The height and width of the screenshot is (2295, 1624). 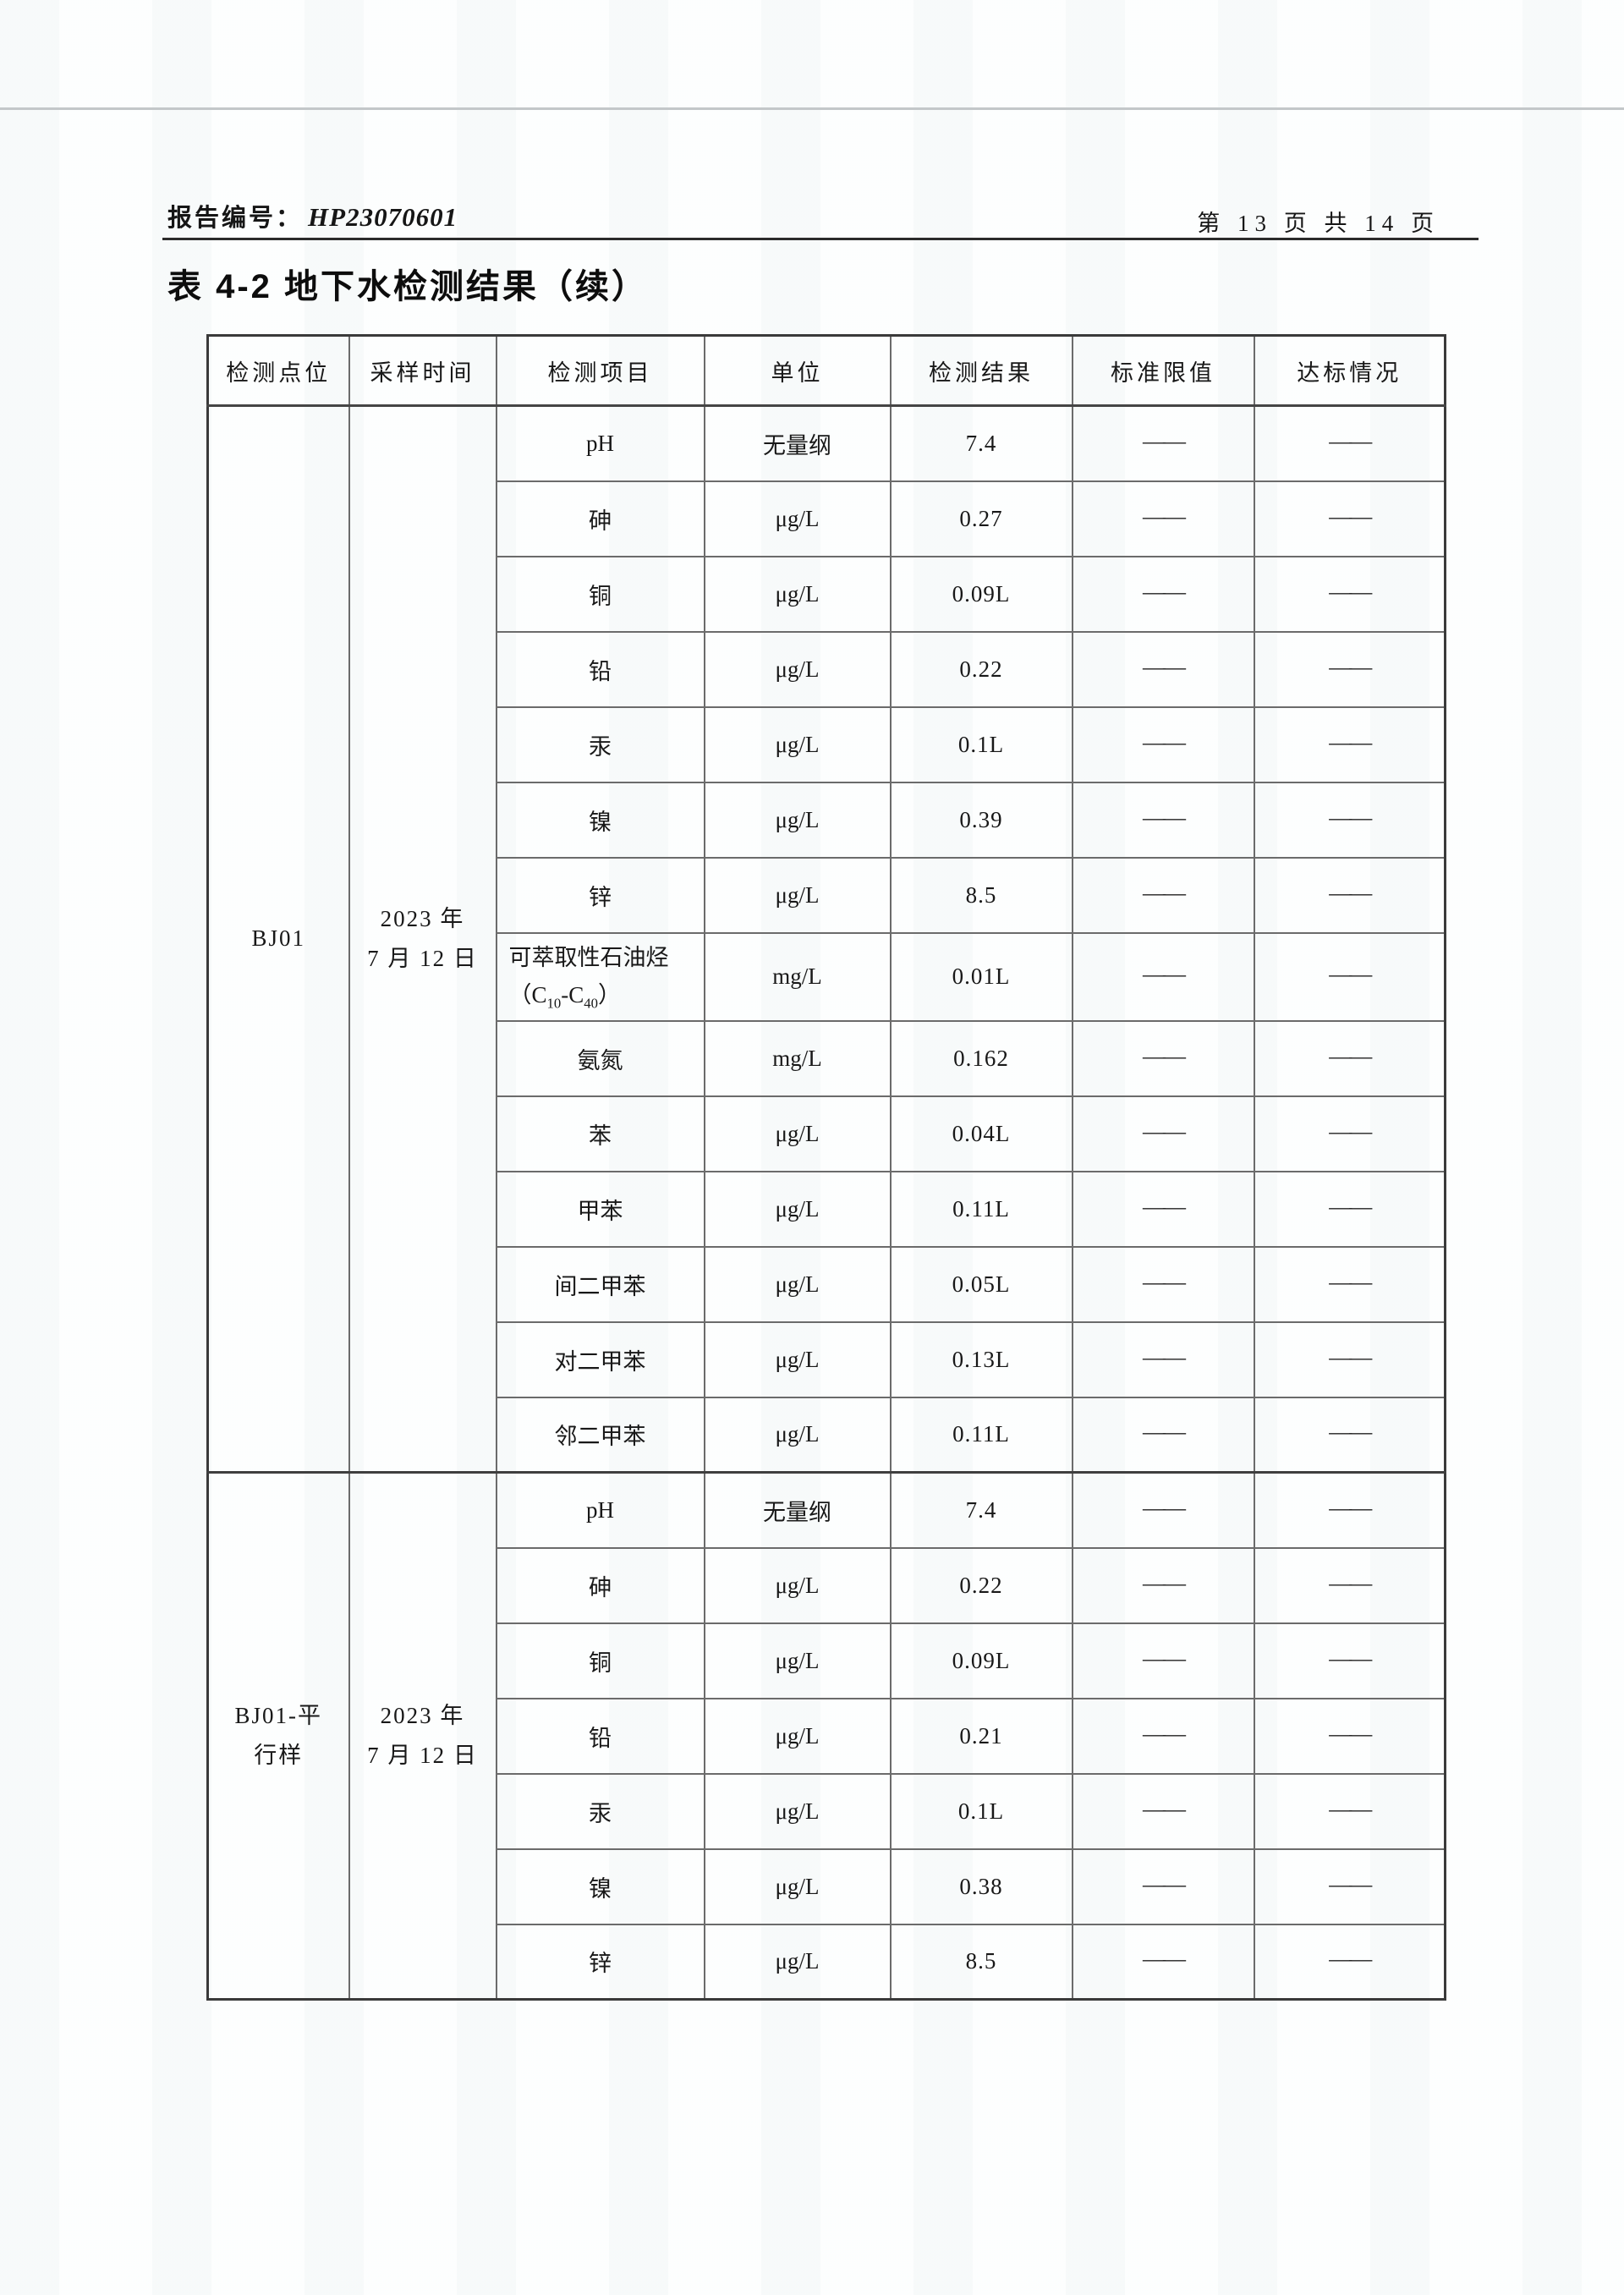 I want to click on item-cell: 铅, so click(x=600, y=669).